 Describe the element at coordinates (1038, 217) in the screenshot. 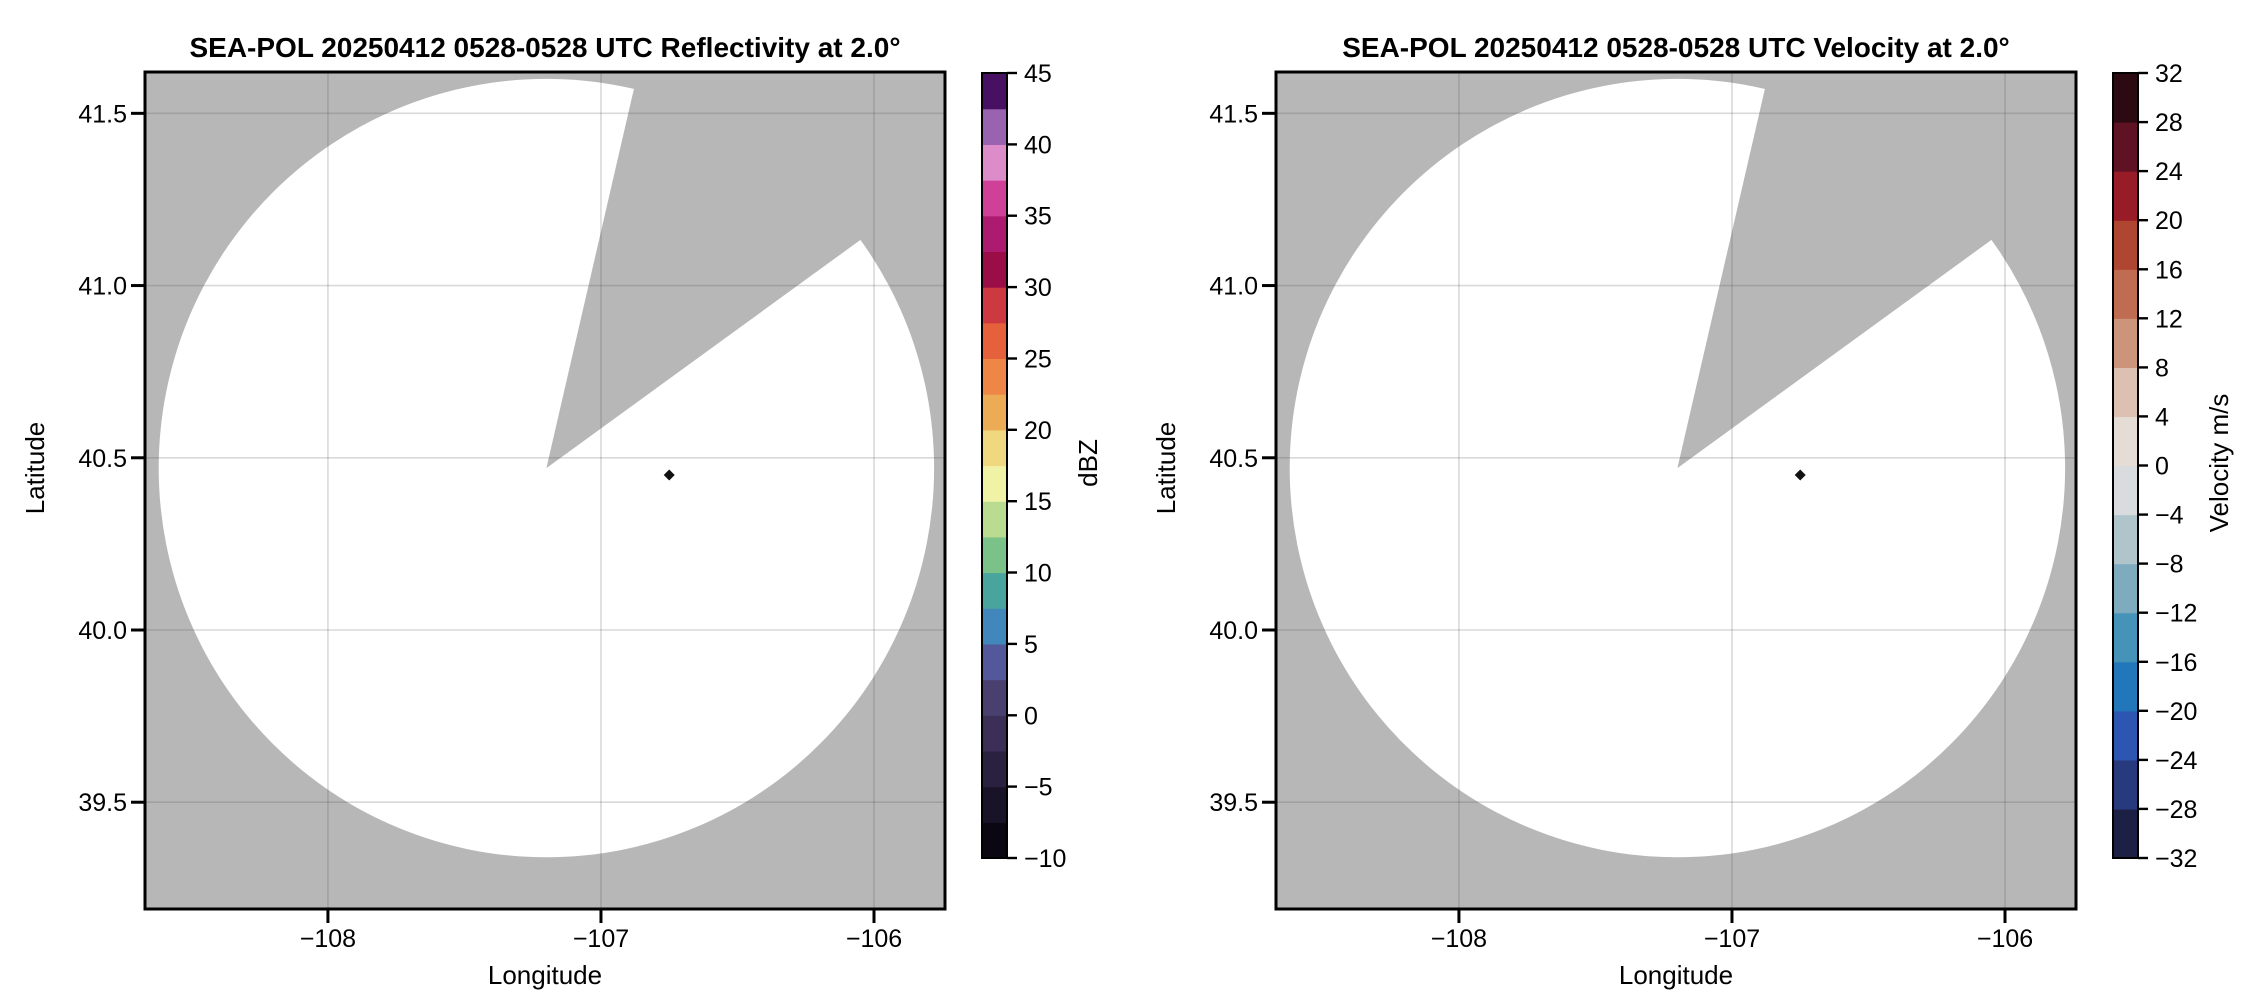

I see `colorbar-tick-label: 35` at that location.